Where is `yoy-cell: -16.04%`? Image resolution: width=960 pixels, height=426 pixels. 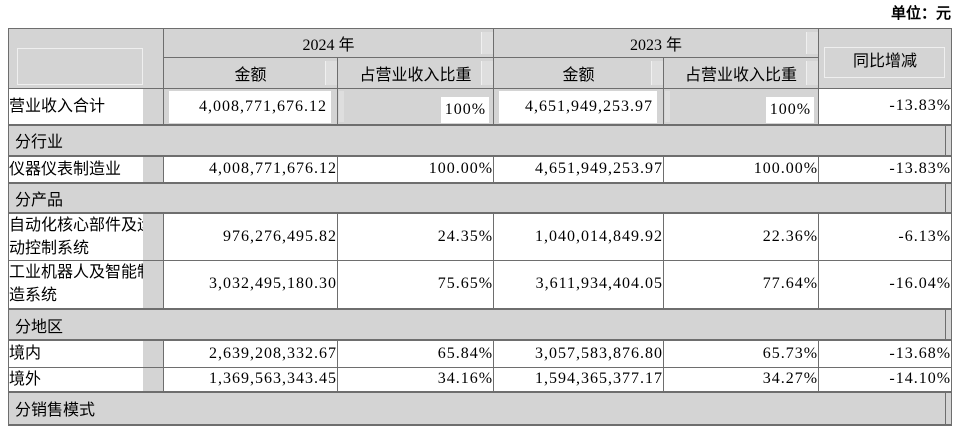 yoy-cell: -16.04% is located at coordinates (885, 284).